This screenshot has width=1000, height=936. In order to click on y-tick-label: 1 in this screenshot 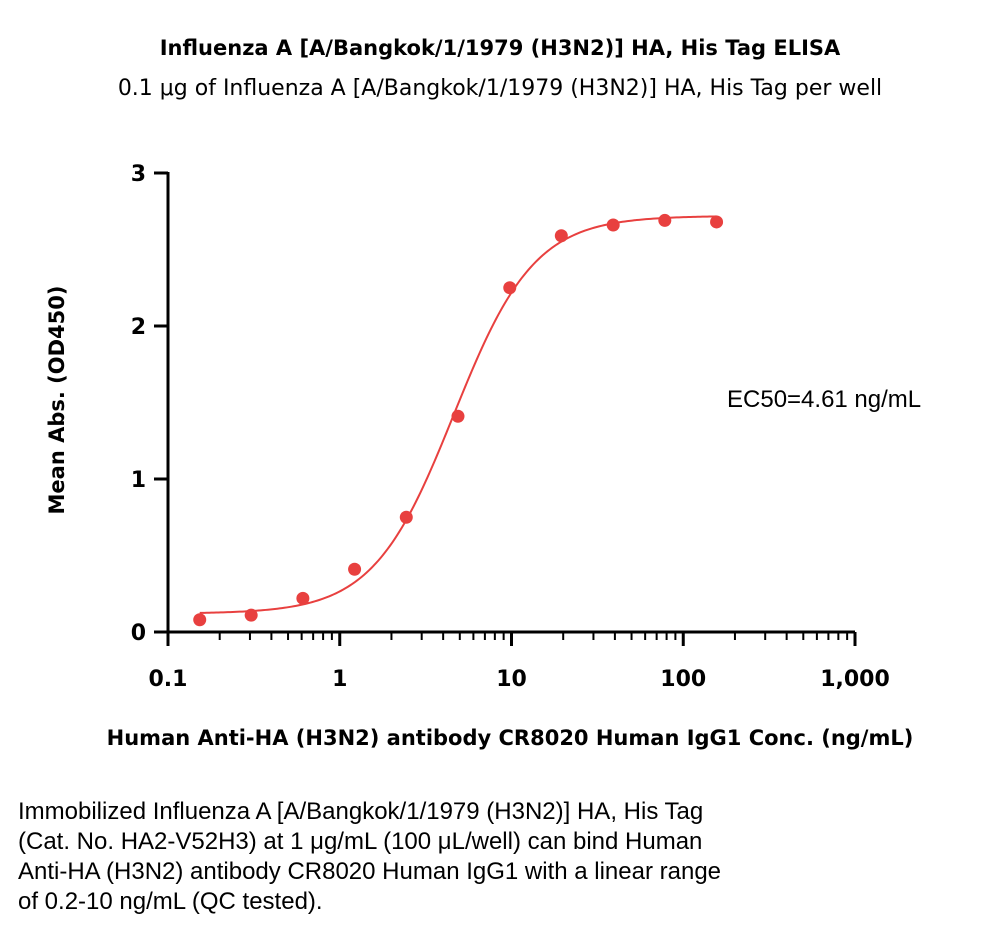, I will do `click(138, 480)`.